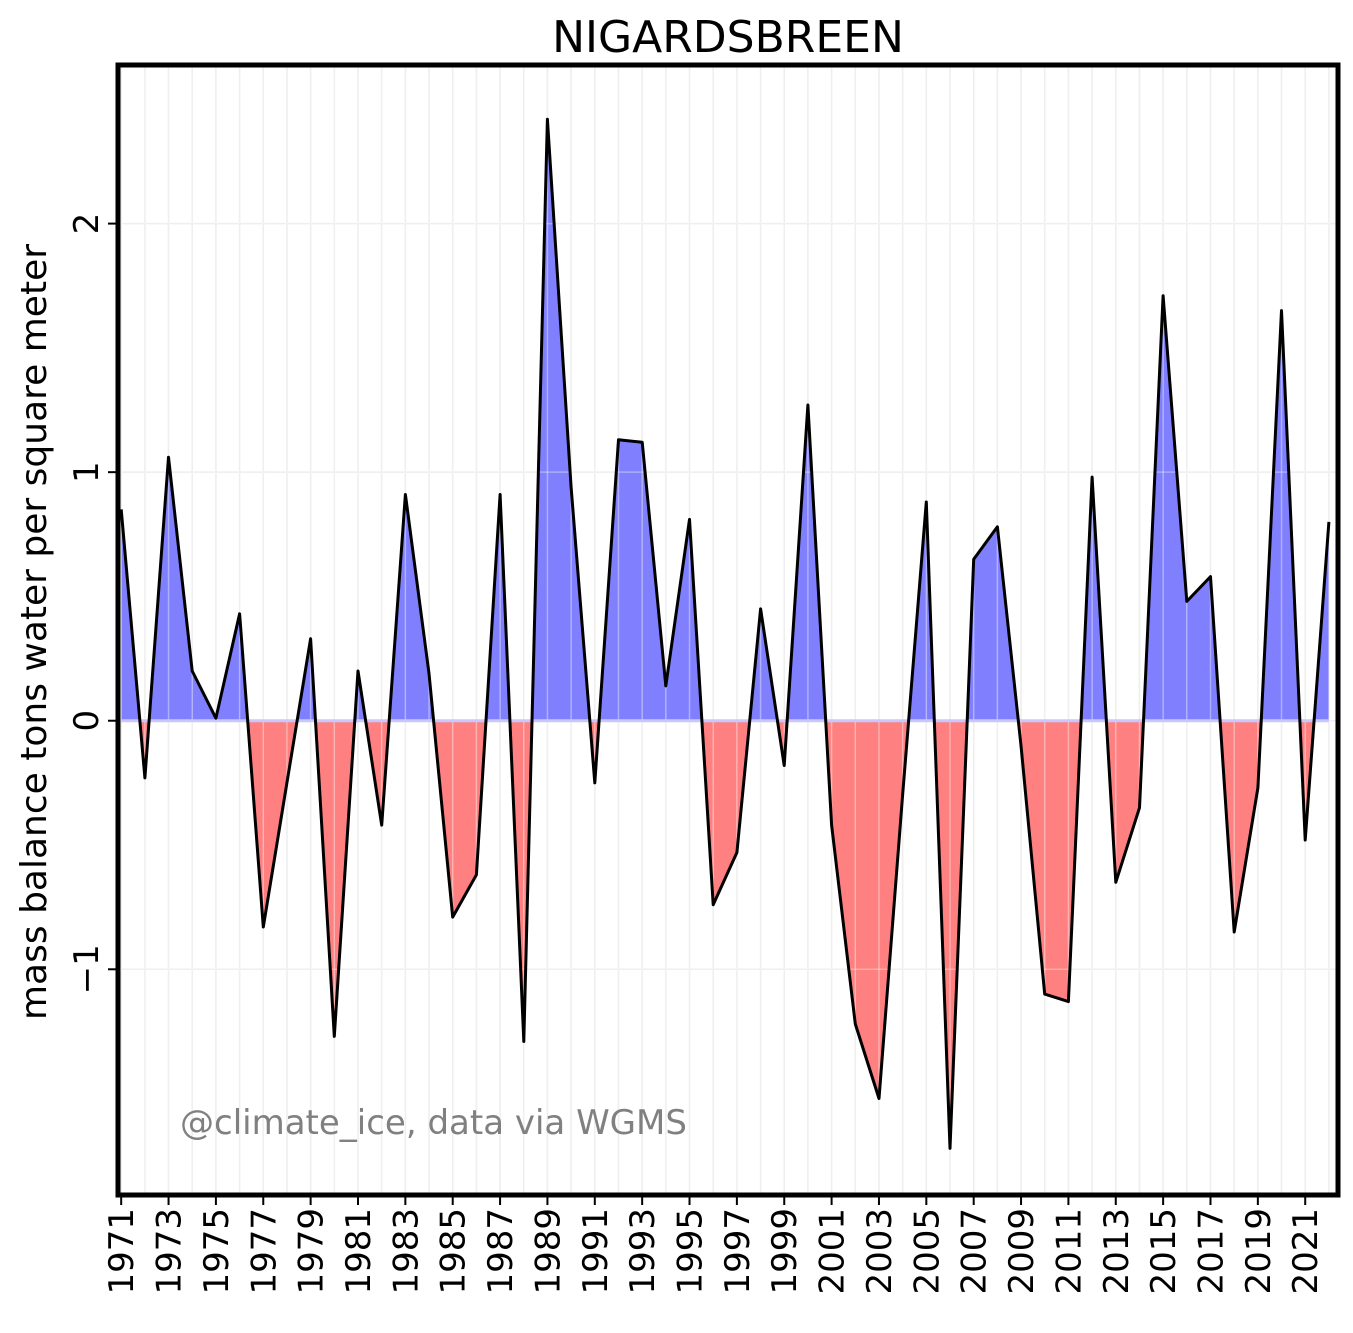  Describe the element at coordinates (122, 1251) in the screenshot. I see `x-tick-label: 1971` at that location.